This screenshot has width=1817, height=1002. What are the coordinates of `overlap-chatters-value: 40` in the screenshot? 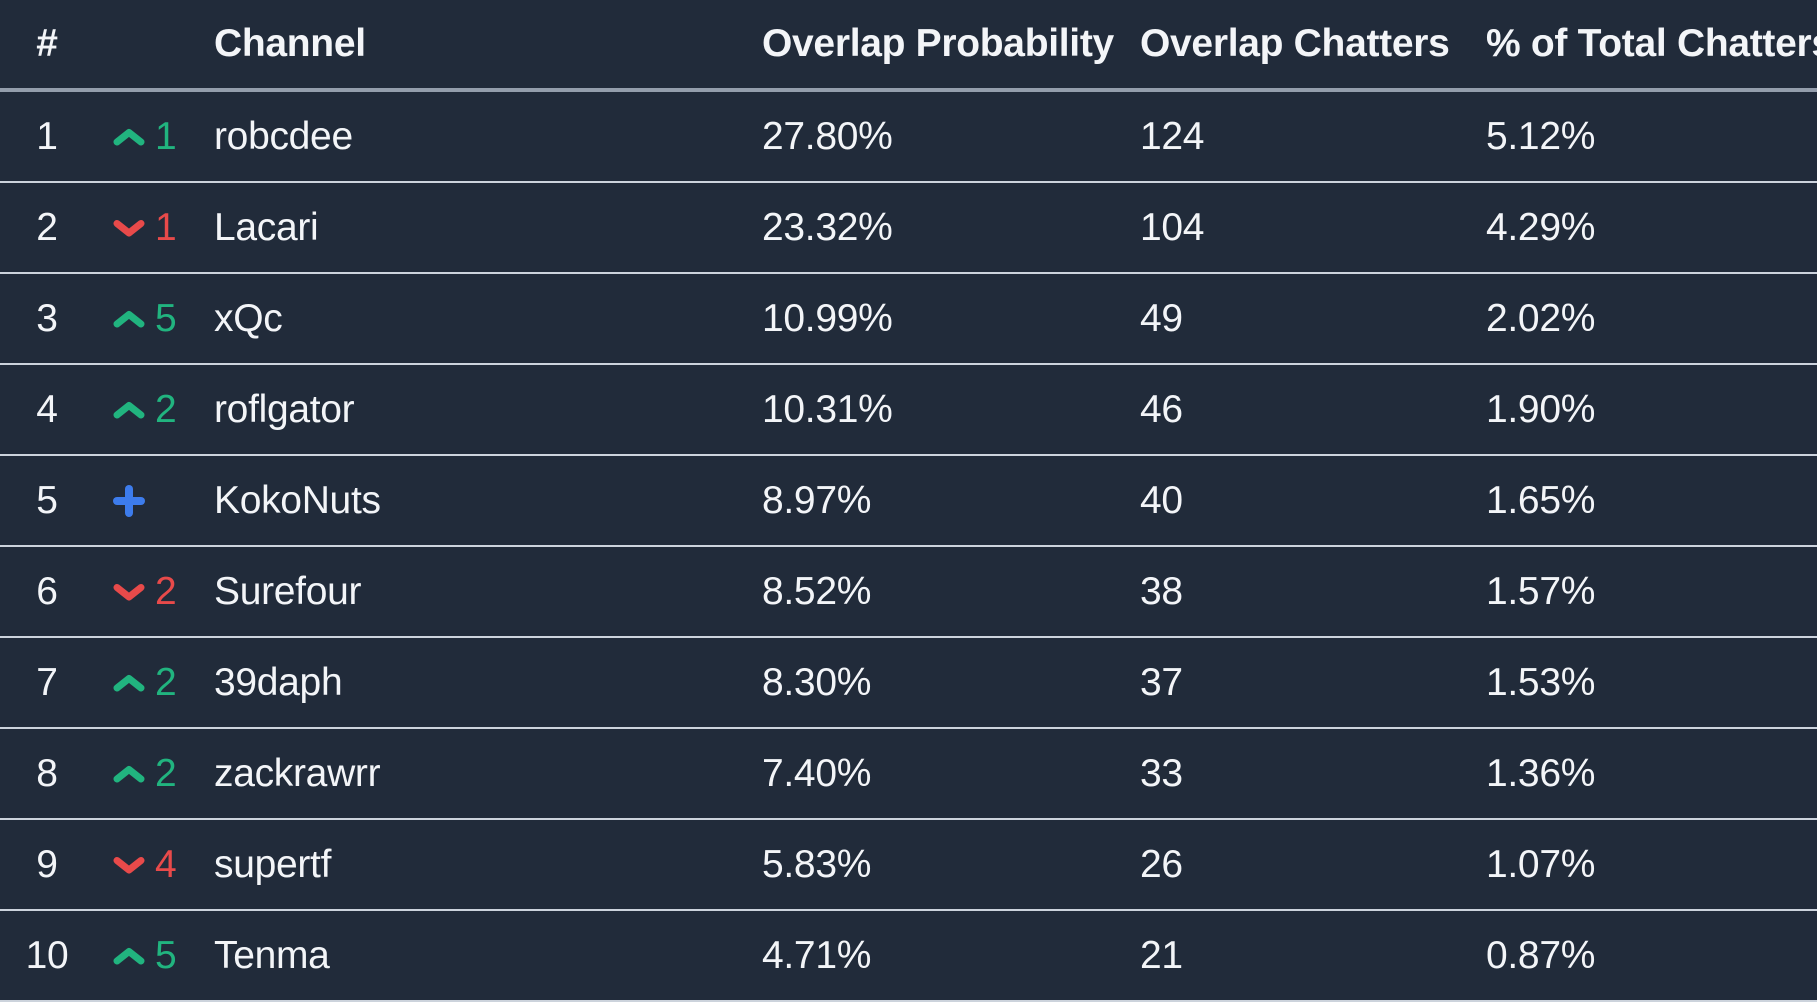 It's located at (1161, 500).